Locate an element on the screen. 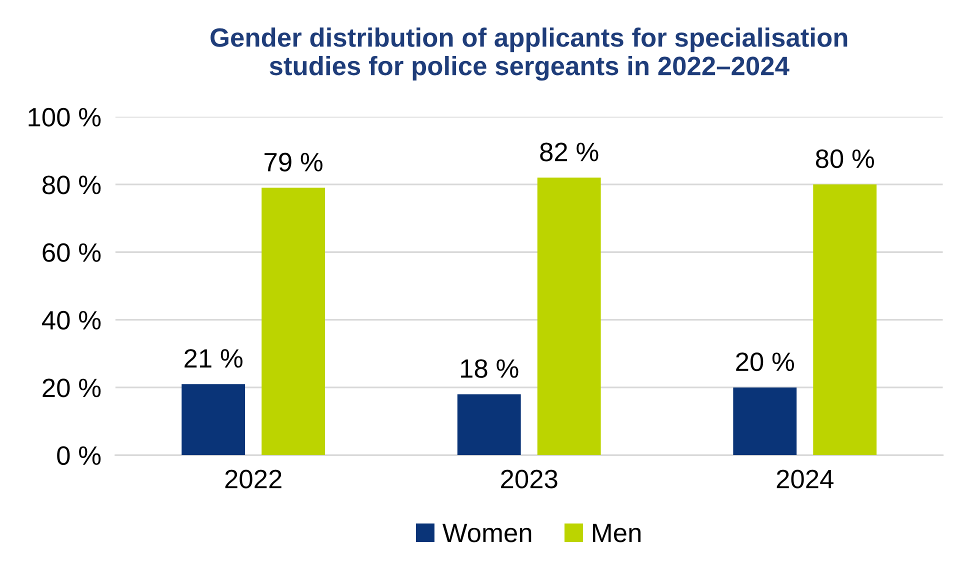 The image size is (962, 564). data-label: 80 % is located at coordinates (845, 158).